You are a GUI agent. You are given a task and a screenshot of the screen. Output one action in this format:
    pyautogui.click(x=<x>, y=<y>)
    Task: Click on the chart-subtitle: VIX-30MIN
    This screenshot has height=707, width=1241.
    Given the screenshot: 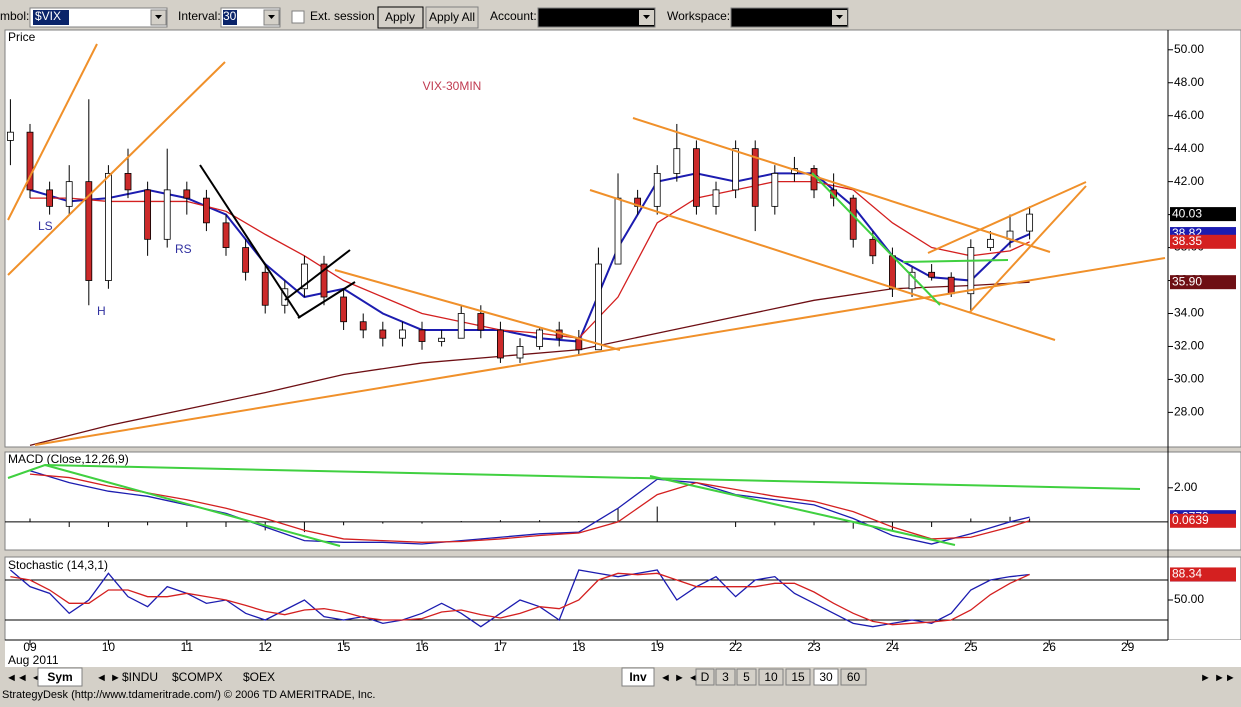 What is the action you would take?
    pyautogui.click(x=452, y=86)
    